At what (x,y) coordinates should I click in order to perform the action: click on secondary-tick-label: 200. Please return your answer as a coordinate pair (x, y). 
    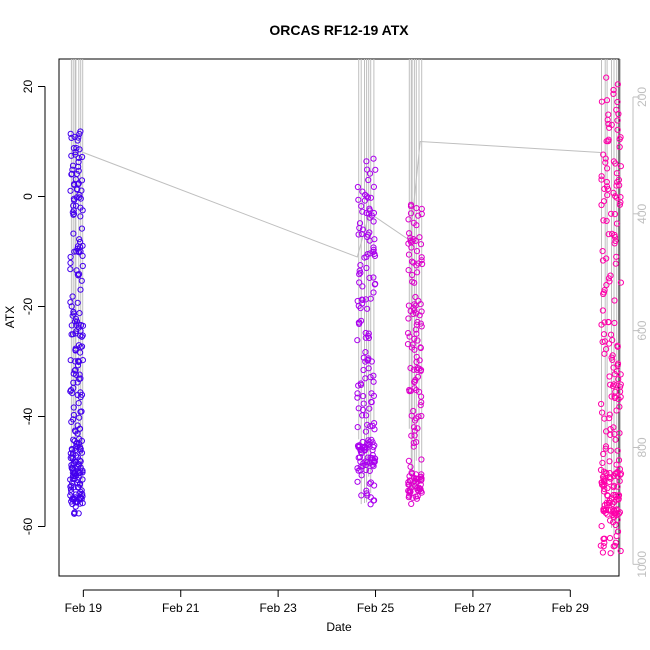
    Looking at the image, I should click on (642, 97).